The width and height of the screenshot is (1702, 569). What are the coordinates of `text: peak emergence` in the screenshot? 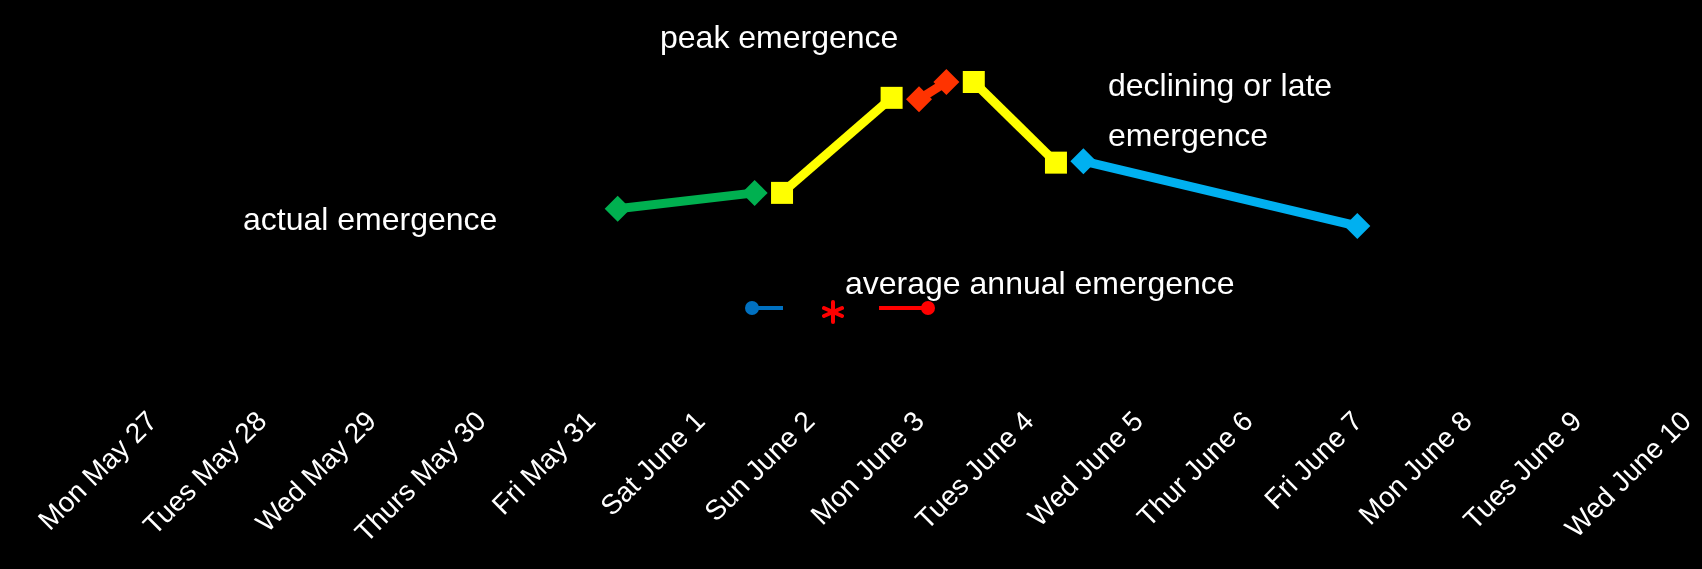 It's located at (779, 37).